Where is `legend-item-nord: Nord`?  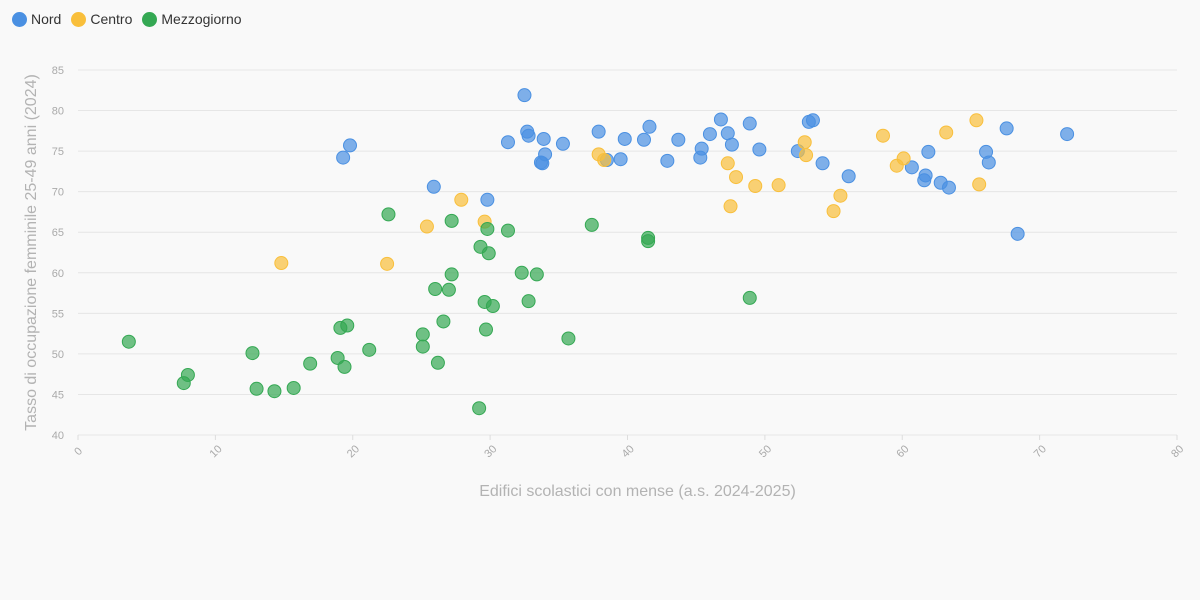
legend-item-nord: Nord is located at coordinates (36, 19).